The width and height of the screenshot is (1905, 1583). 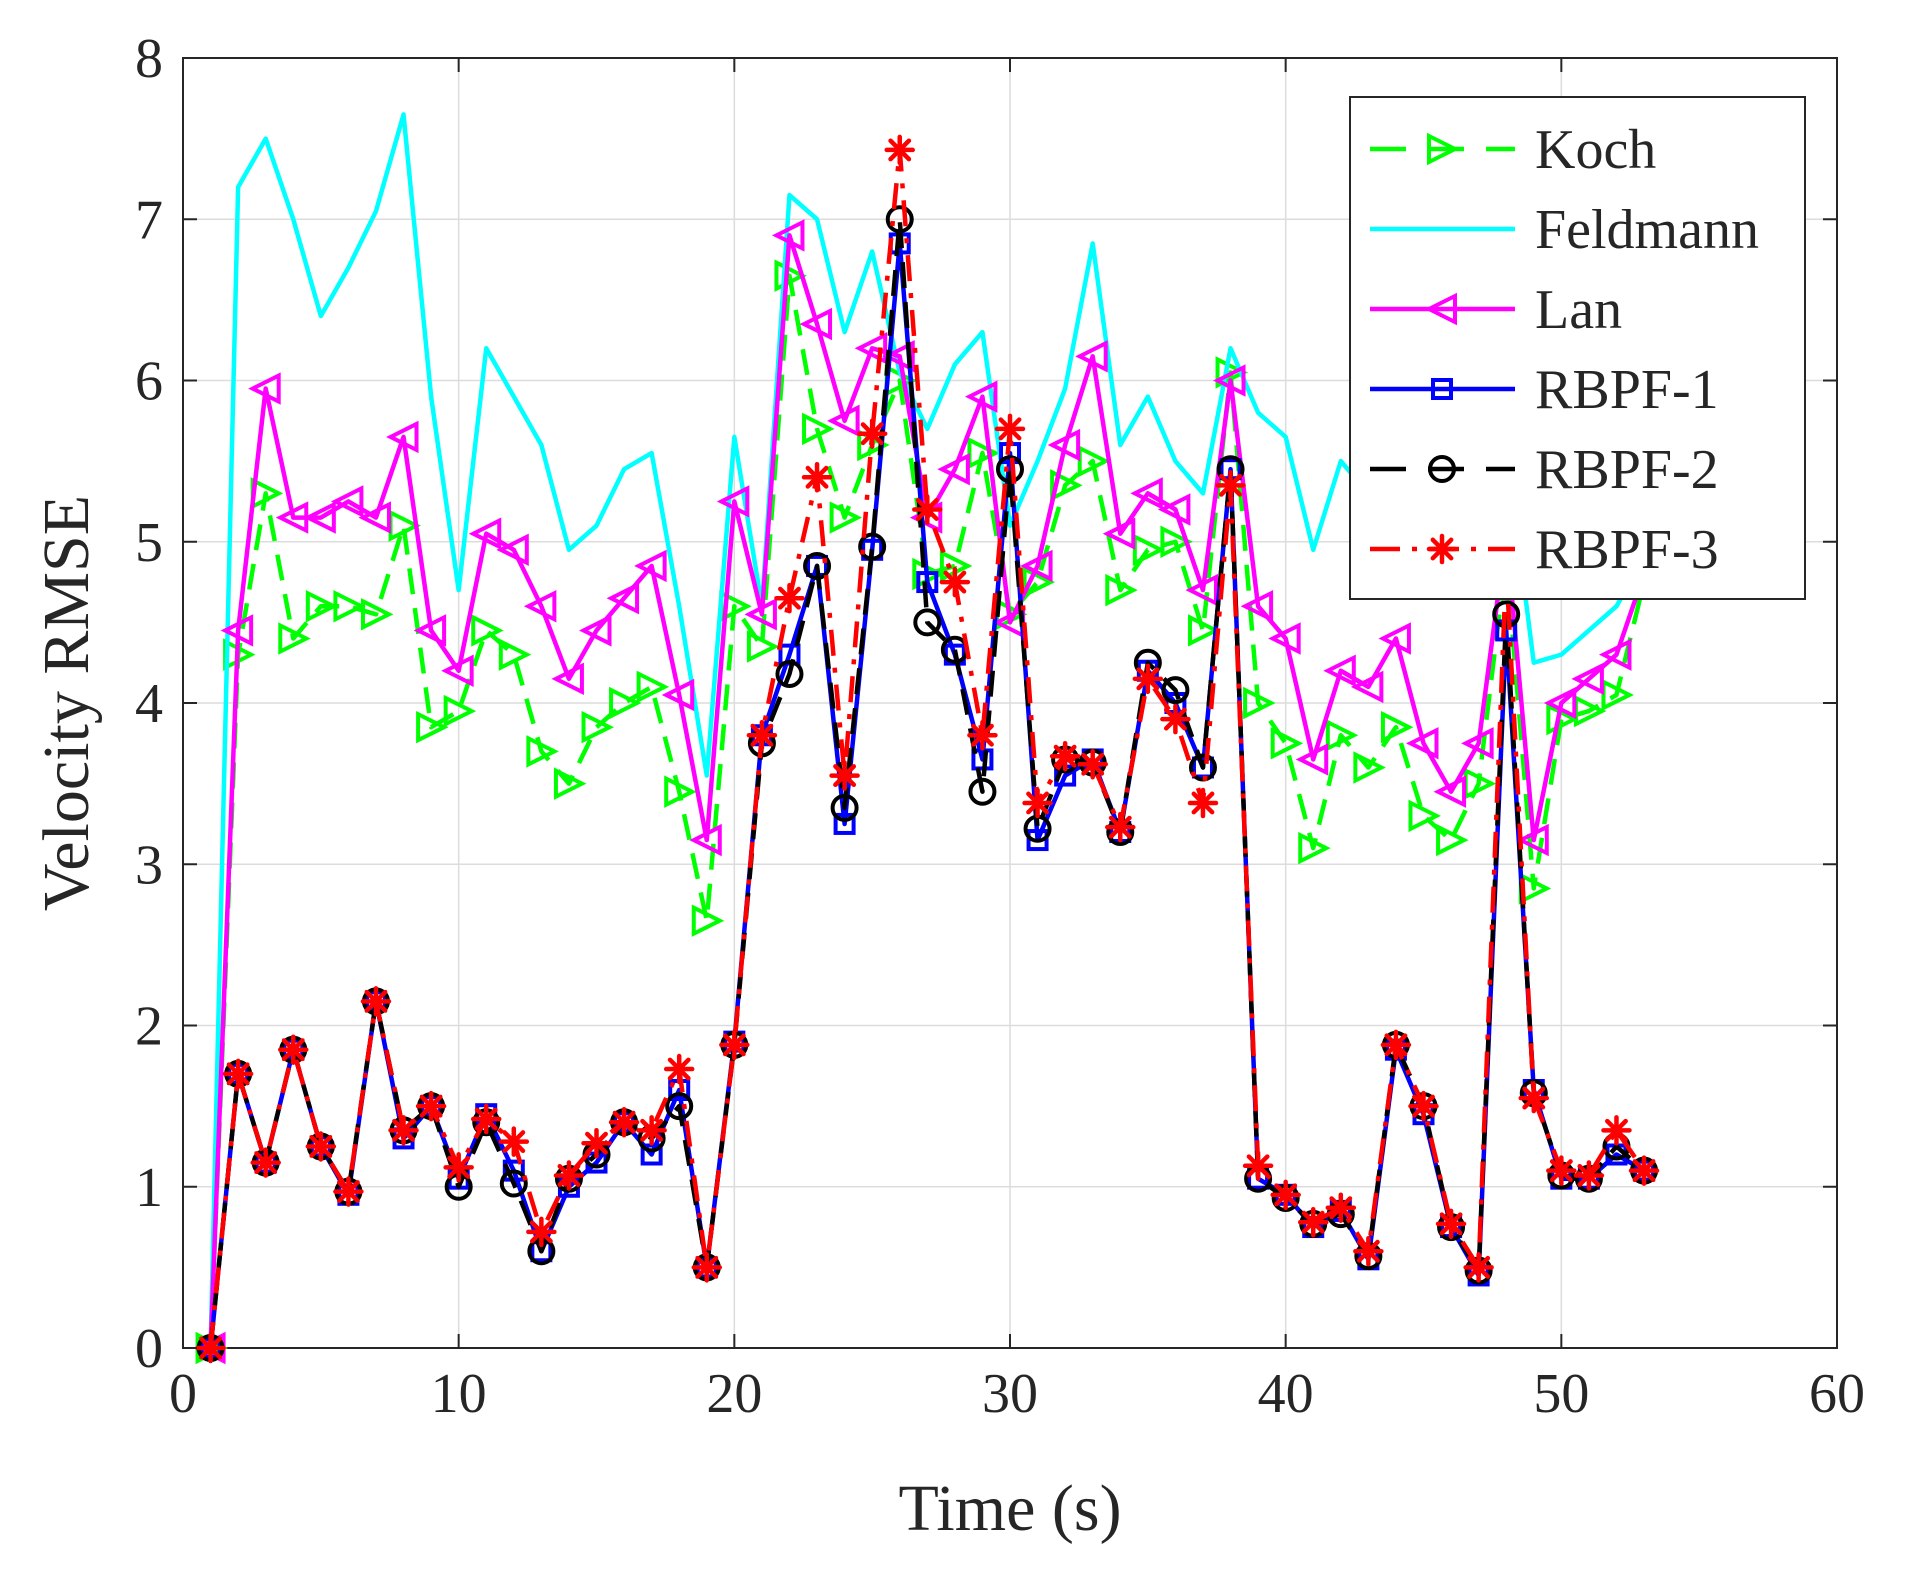 I want to click on legend-item: RBPF-1, so click(x=1544, y=390).